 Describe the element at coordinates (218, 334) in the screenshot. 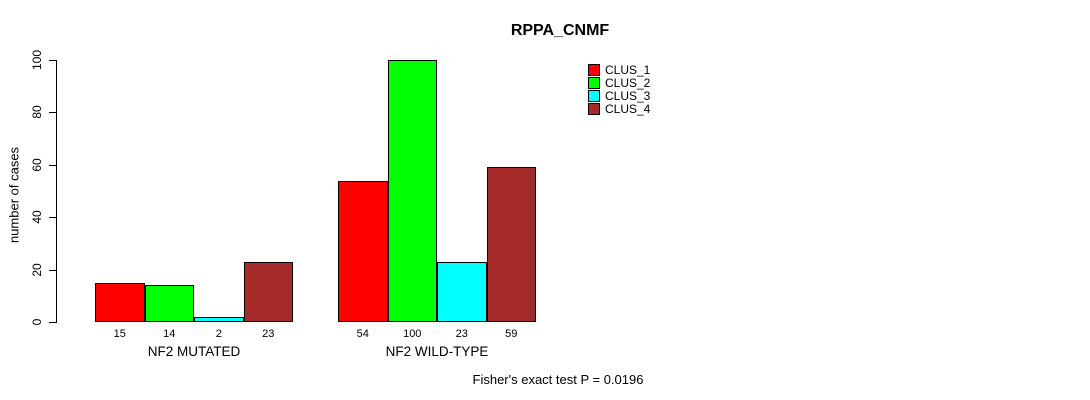

I see `bar-value-label: 2` at that location.